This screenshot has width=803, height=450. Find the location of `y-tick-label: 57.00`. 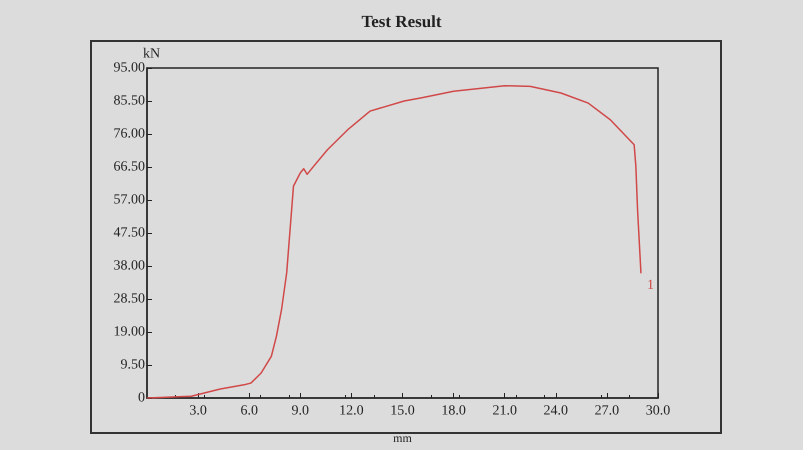

y-tick-label: 57.00 is located at coordinates (129, 200).